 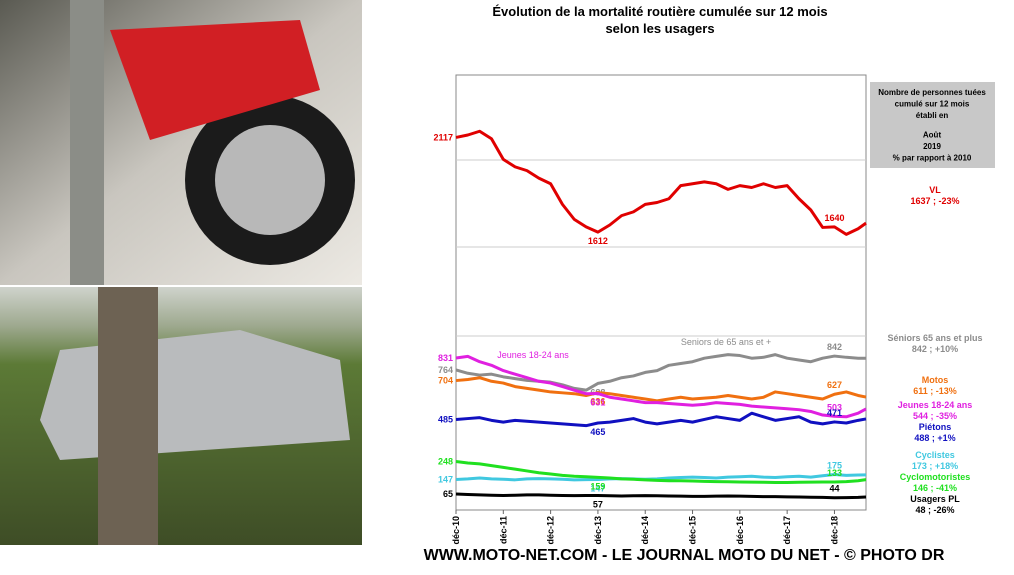 What do you see at coordinates (533, 355) in the screenshot?
I see `inline-label: Jeunes 18-24 ans` at bounding box center [533, 355].